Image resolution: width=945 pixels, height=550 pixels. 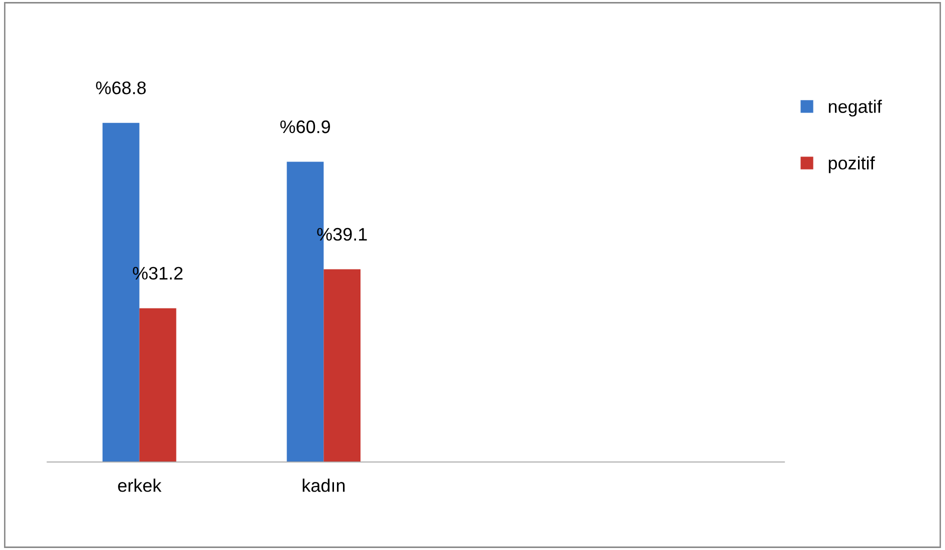 I want to click on data-label: %60.9, so click(x=305, y=127).